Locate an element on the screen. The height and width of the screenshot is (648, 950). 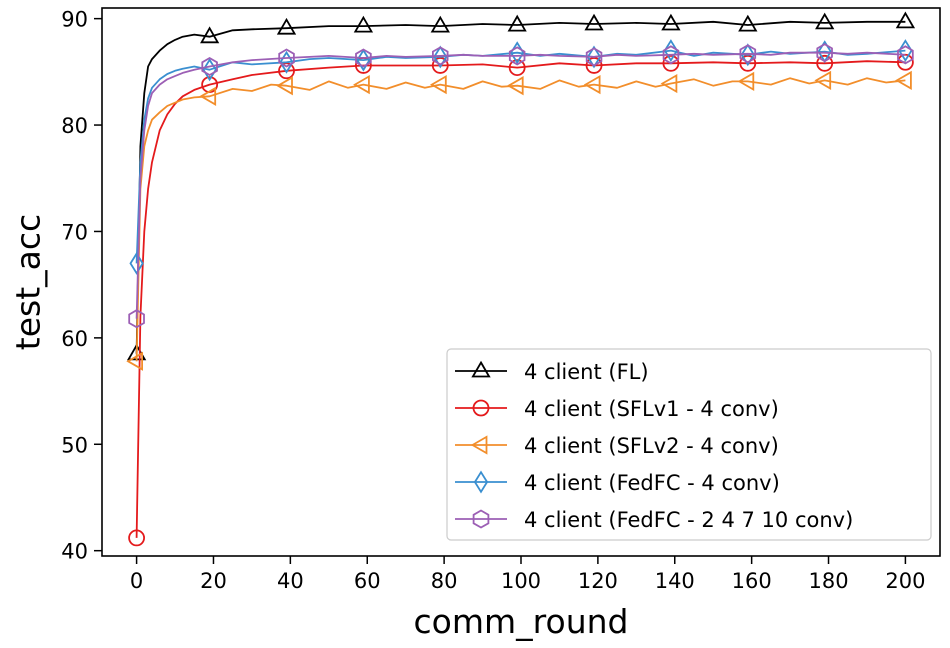
x-tick-label: 100 is located at coordinates (521, 581).